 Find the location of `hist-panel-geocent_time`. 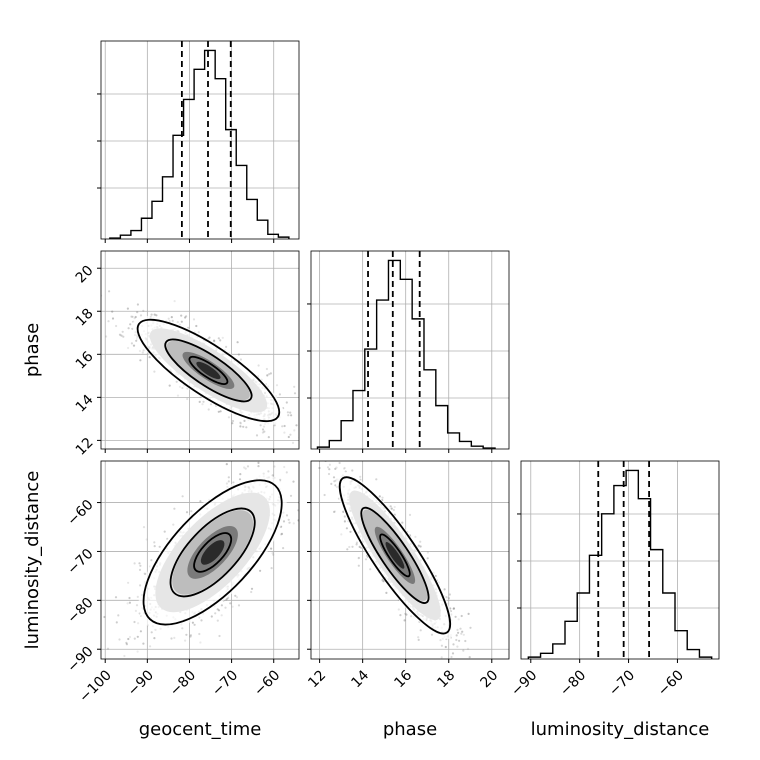

hist-panel-geocent_time is located at coordinates (198, 141).